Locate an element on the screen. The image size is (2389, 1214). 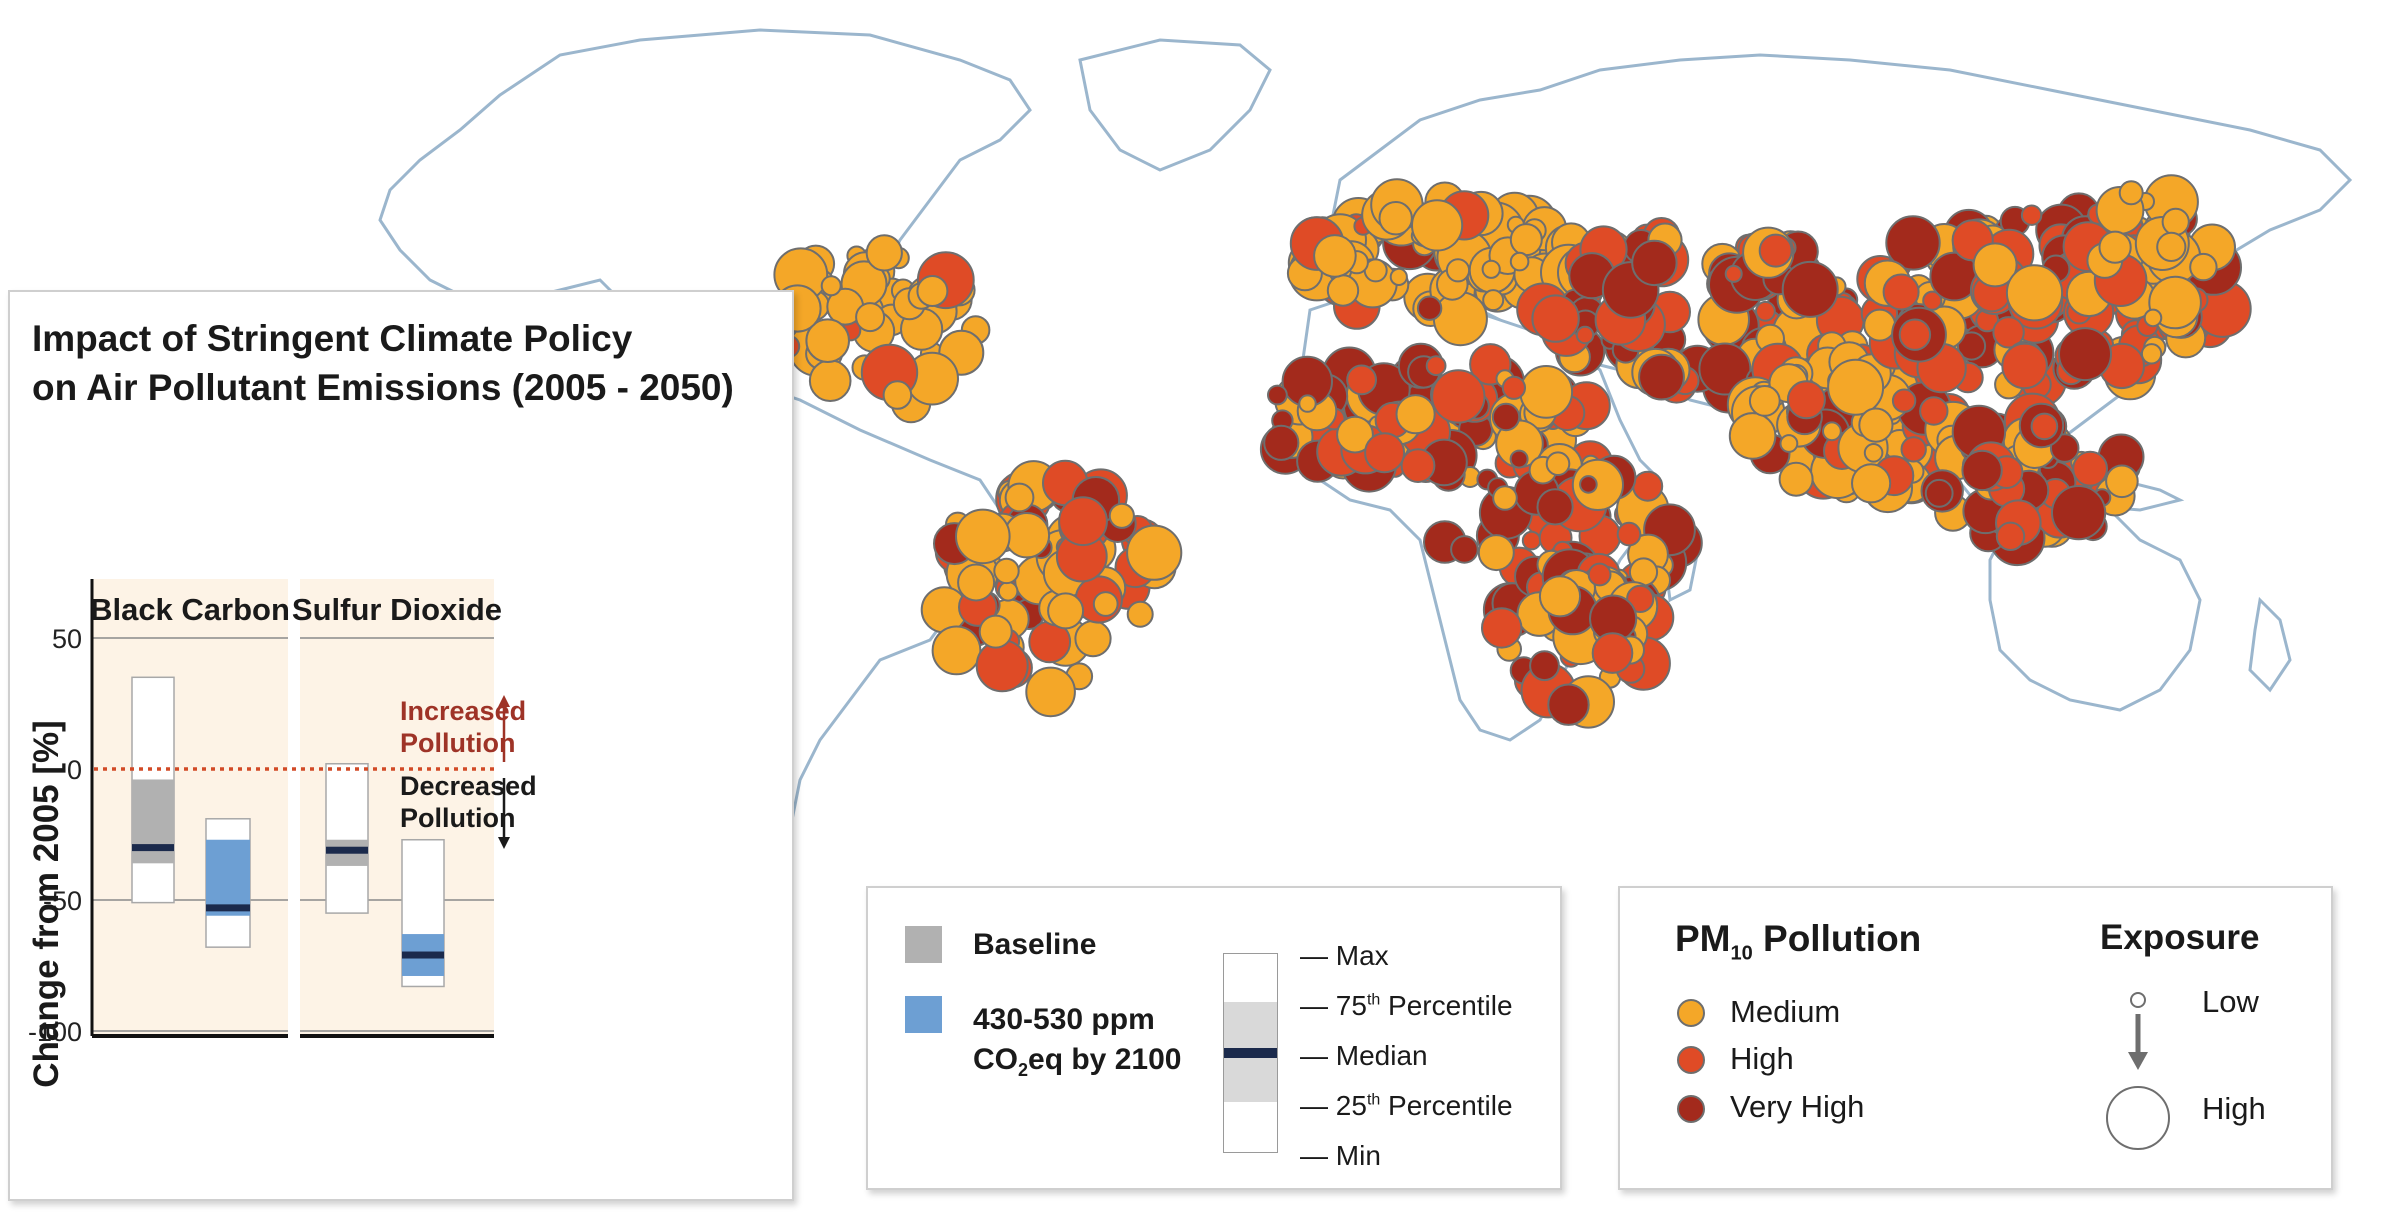
chart-title-line-1: Impact of Stringent Climate Policy is located at coordinates (332, 338).